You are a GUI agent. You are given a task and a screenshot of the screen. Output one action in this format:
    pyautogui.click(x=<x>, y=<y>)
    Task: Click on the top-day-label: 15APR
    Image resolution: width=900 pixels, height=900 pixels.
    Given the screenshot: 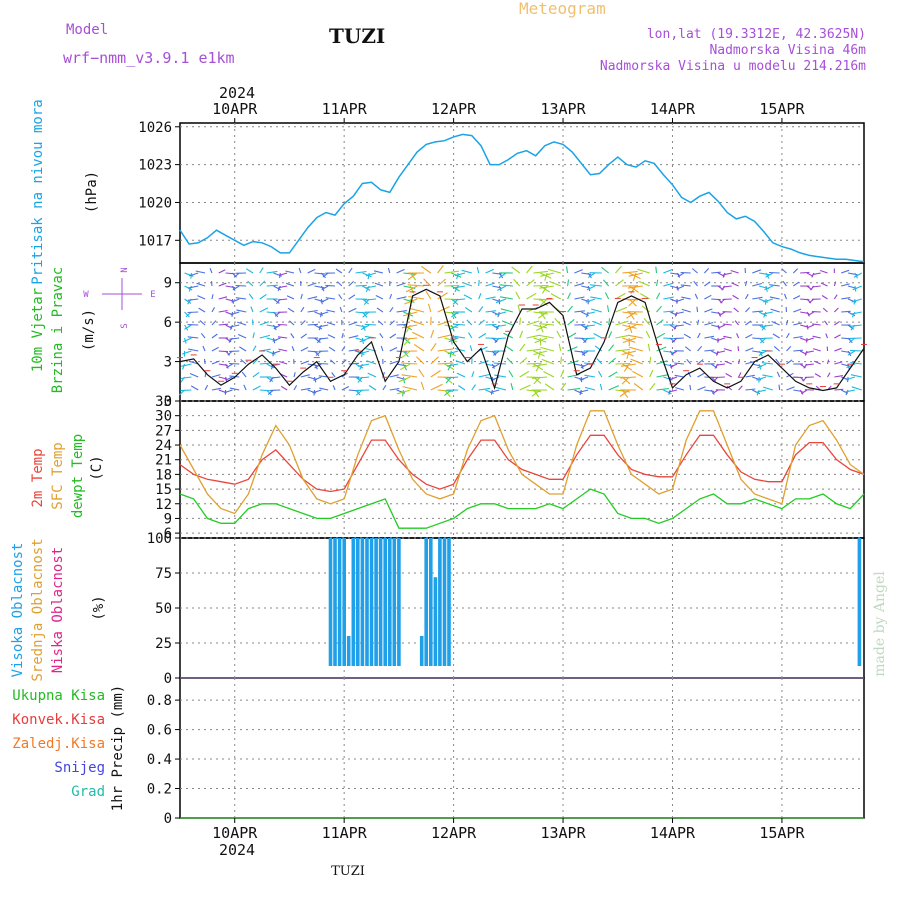 What is the action you would take?
    pyautogui.click(x=782, y=109)
    